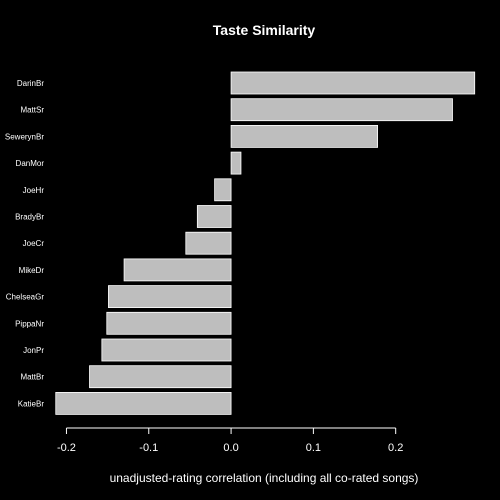 The height and width of the screenshot is (500, 500). I want to click on category-label-JoeHr: JoeHr, so click(34, 190).